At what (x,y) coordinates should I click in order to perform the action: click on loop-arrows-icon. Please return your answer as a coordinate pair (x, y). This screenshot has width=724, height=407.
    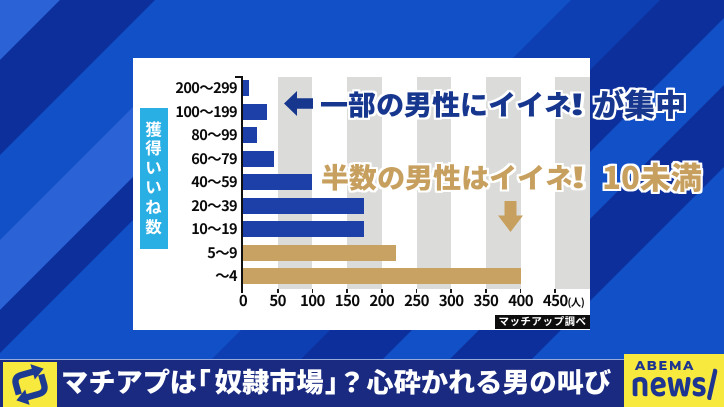
    Looking at the image, I should click on (30, 384).